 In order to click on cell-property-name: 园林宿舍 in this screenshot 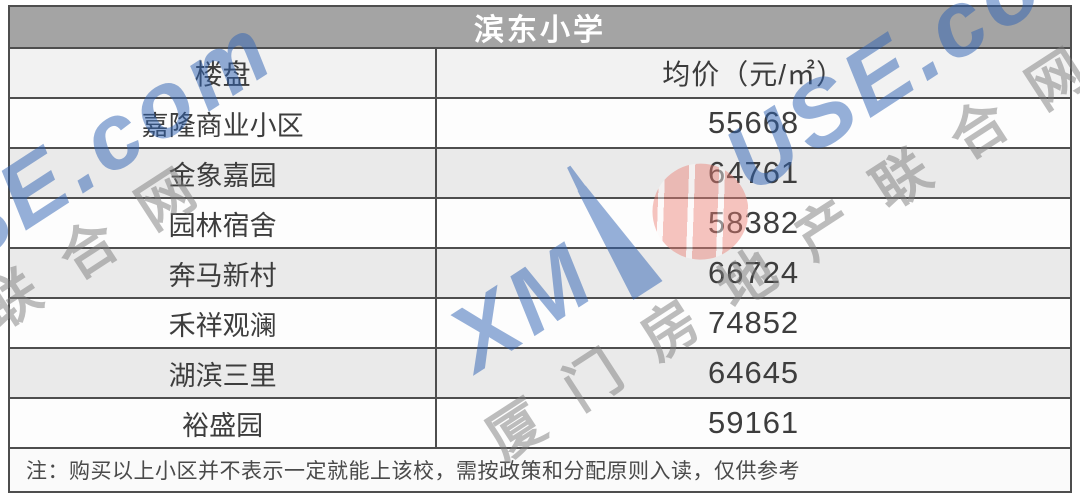, I will do `click(224, 223)`.